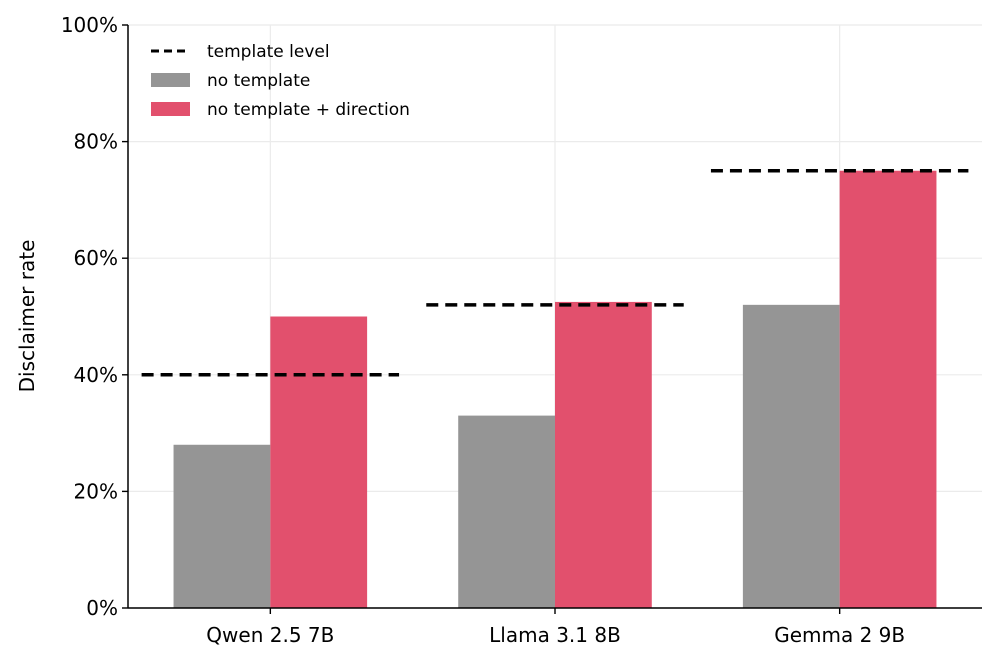 The image size is (997, 663). I want to click on y-tick-label: 60%, so click(96, 258).